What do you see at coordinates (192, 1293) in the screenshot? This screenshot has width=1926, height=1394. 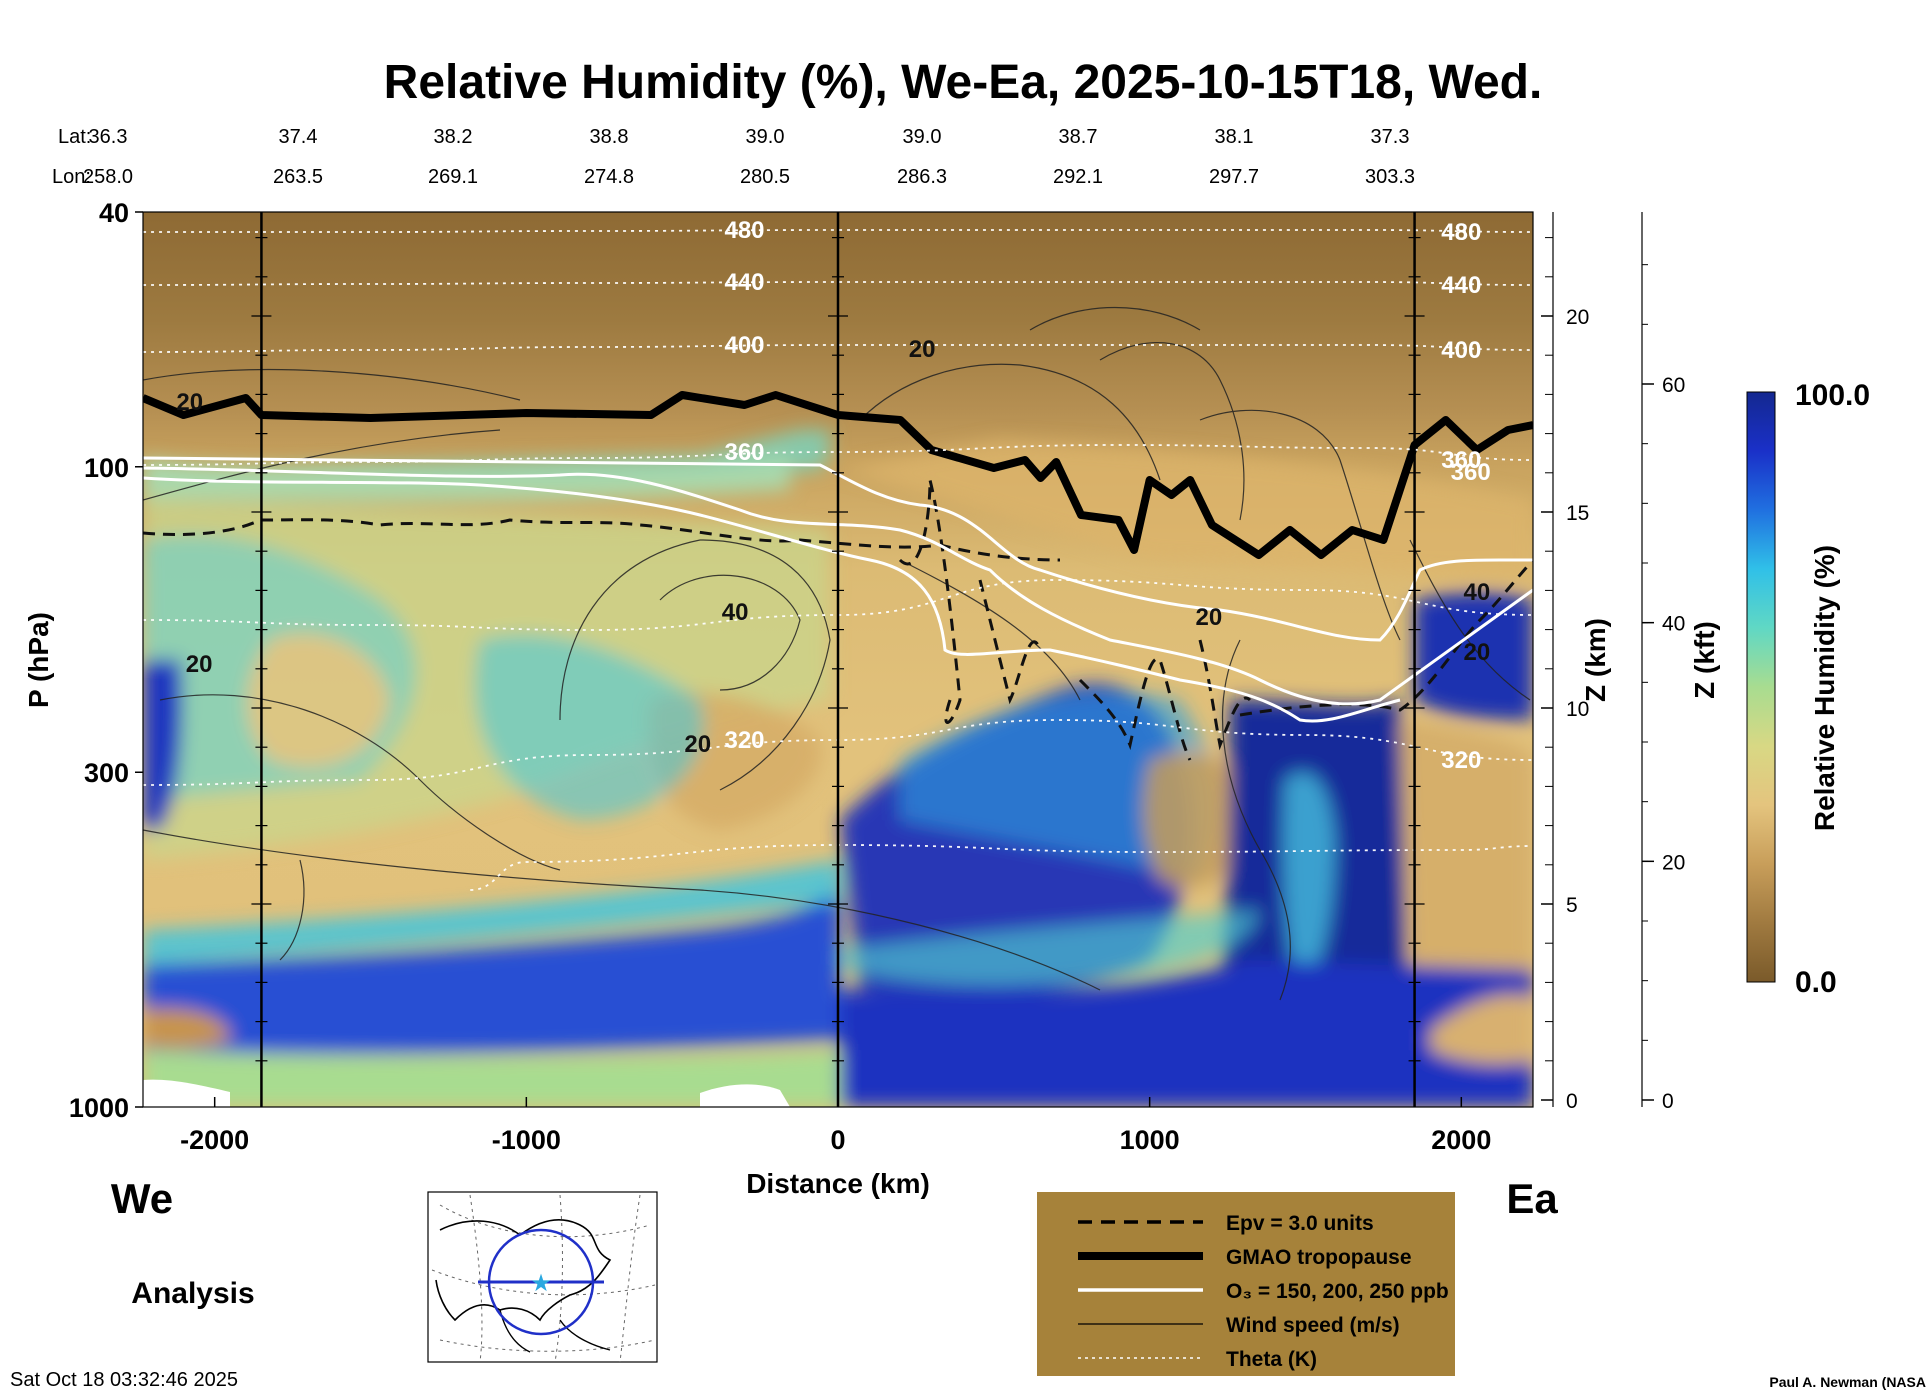 I see `analysis-label: Analysis` at bounding box center [192, 1293].